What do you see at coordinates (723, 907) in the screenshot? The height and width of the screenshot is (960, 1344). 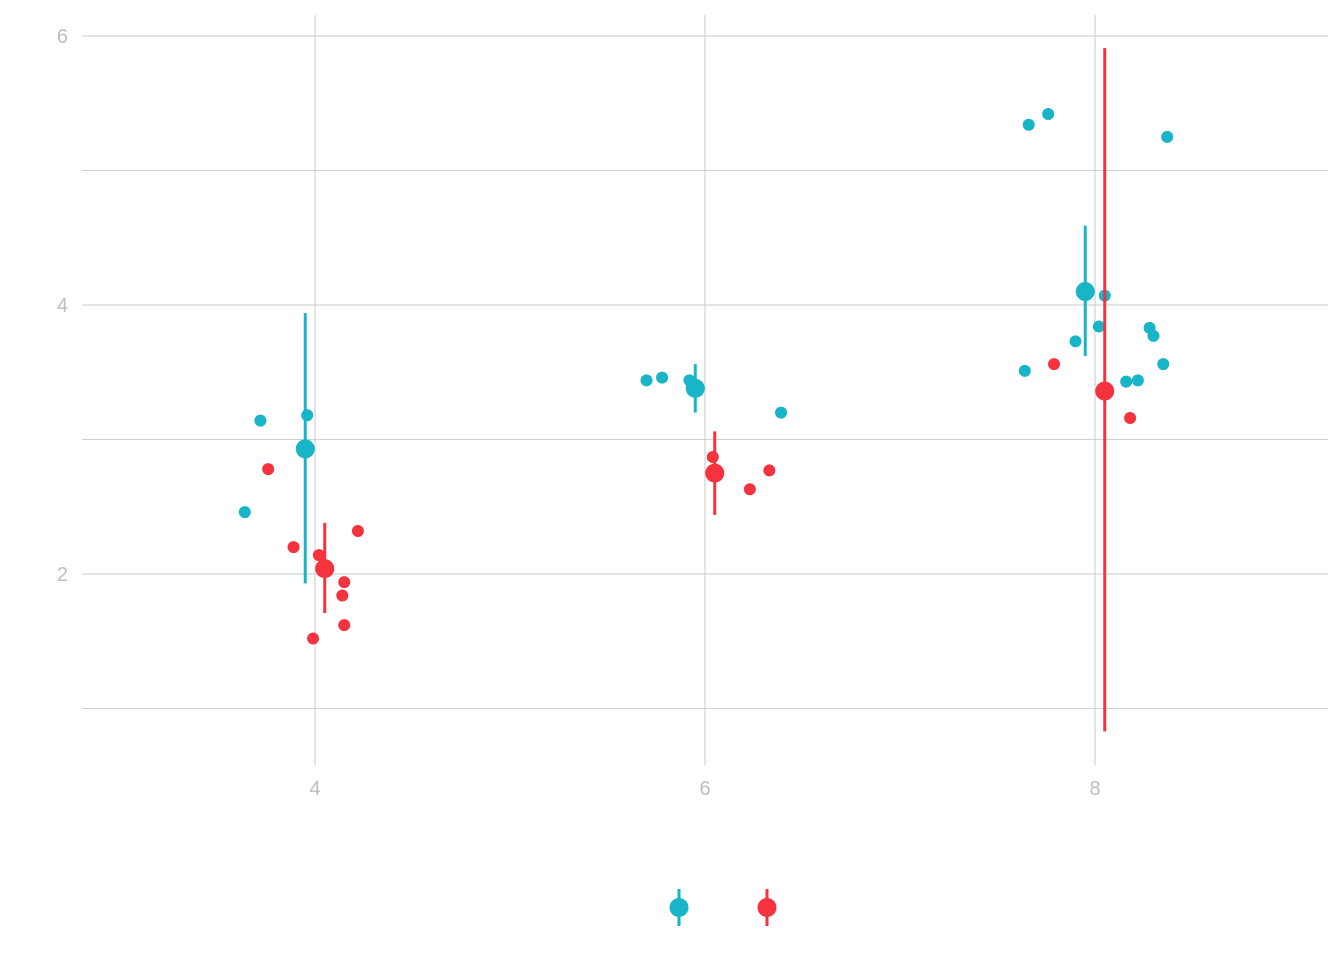 I see `legend` at bounding box center [723, 907].